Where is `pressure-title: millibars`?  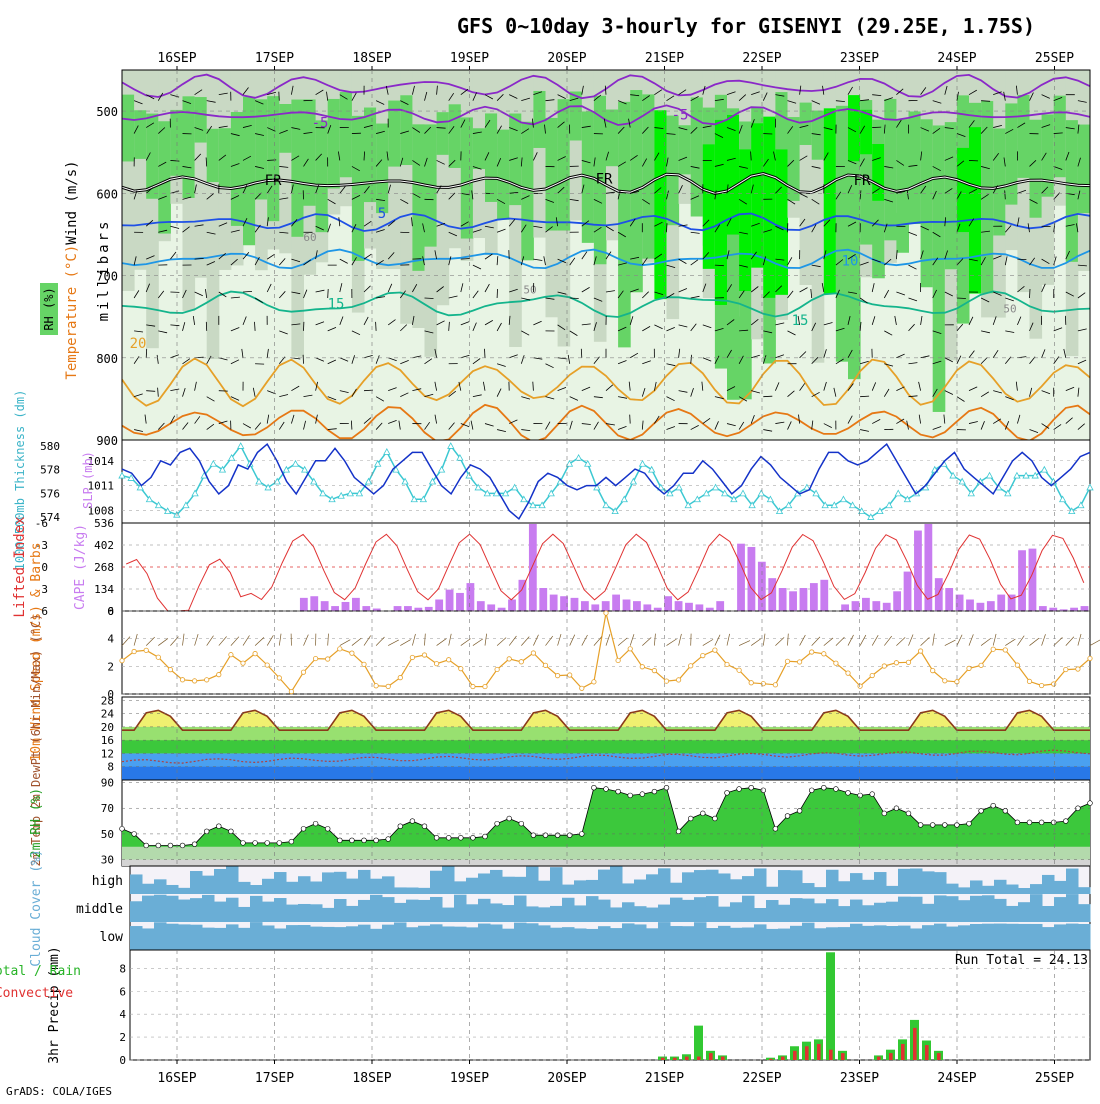
pressure-title: millibars is located at coordinates (104, 270).